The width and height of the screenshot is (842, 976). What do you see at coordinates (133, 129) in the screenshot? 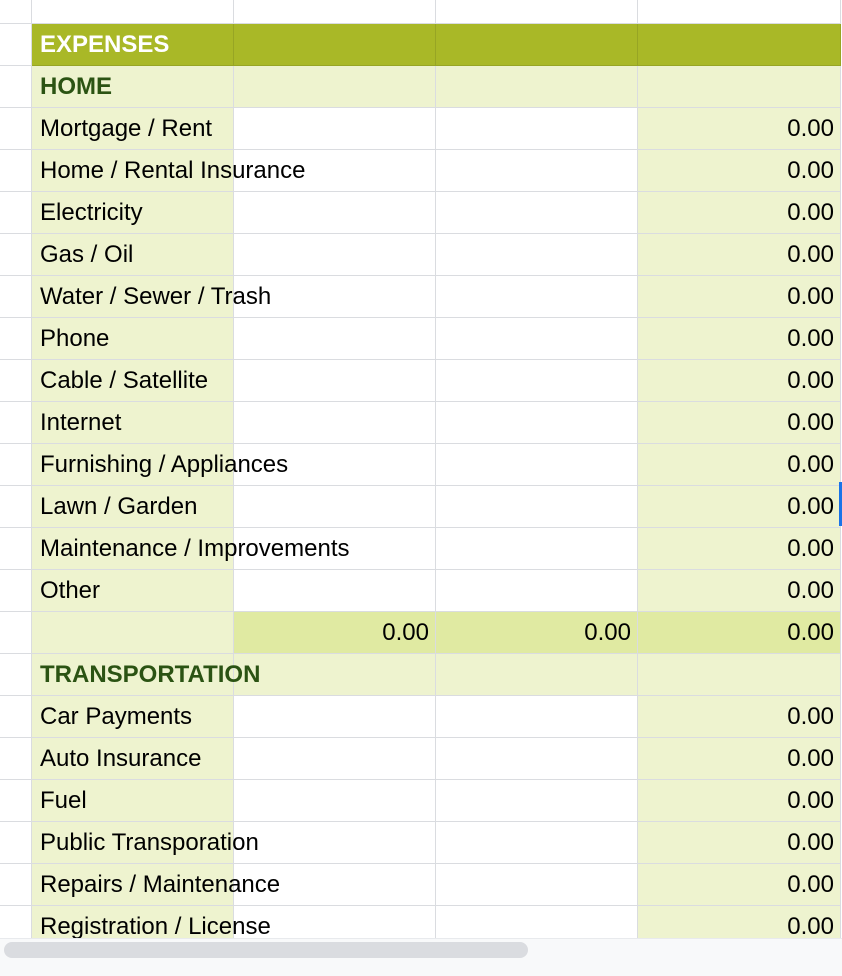
I see `expense-label-cell: Mortgage / Rent` at bounding box center [133, 129].